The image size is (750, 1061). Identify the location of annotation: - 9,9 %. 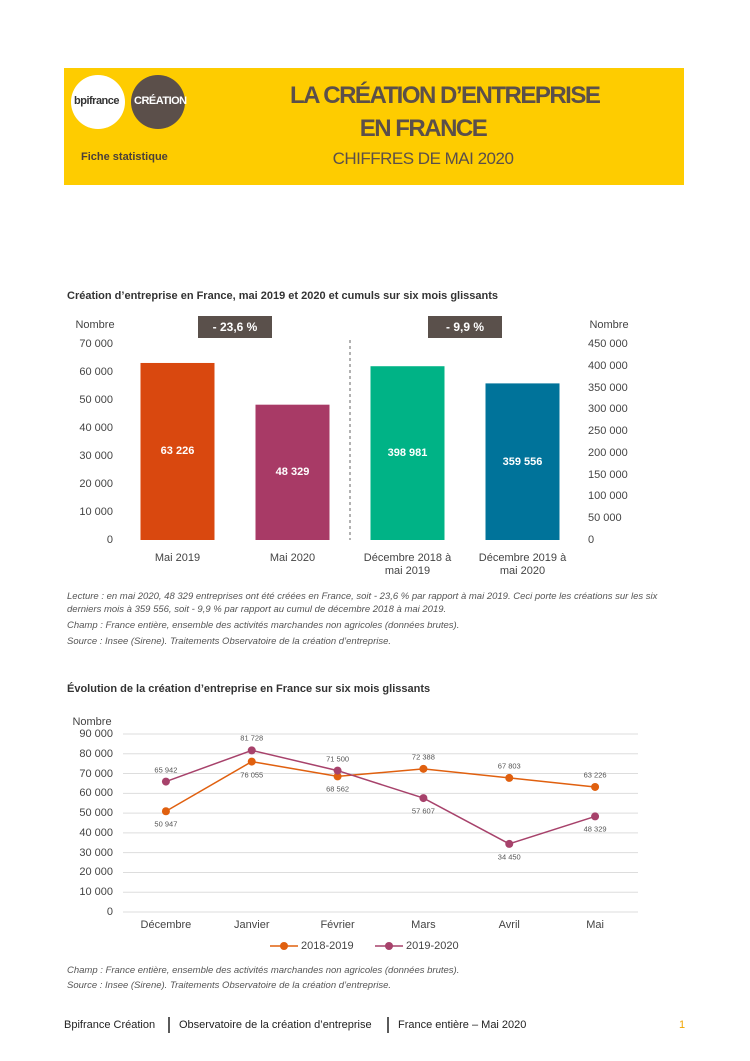
(465, 327).